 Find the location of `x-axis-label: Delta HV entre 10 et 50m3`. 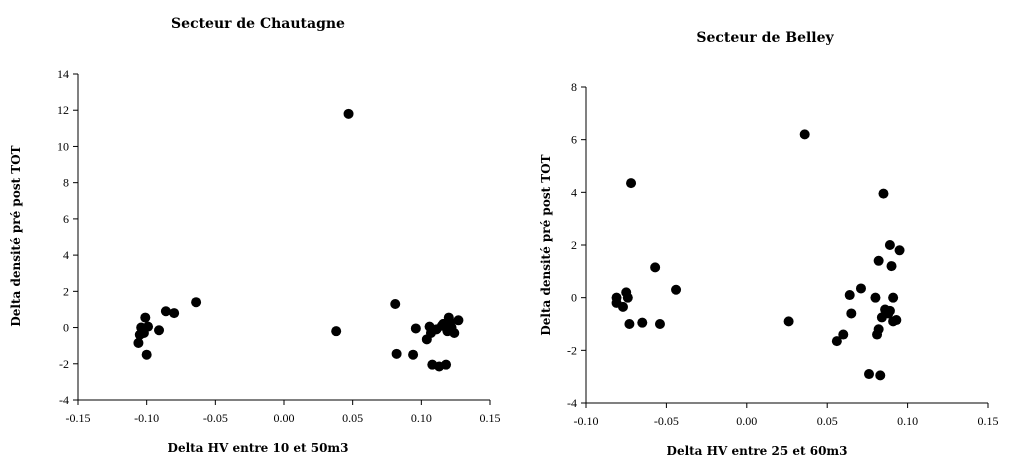

x-axis-label: Delta HV entre 10 et 50m3 is located at coordinates (258, 448).